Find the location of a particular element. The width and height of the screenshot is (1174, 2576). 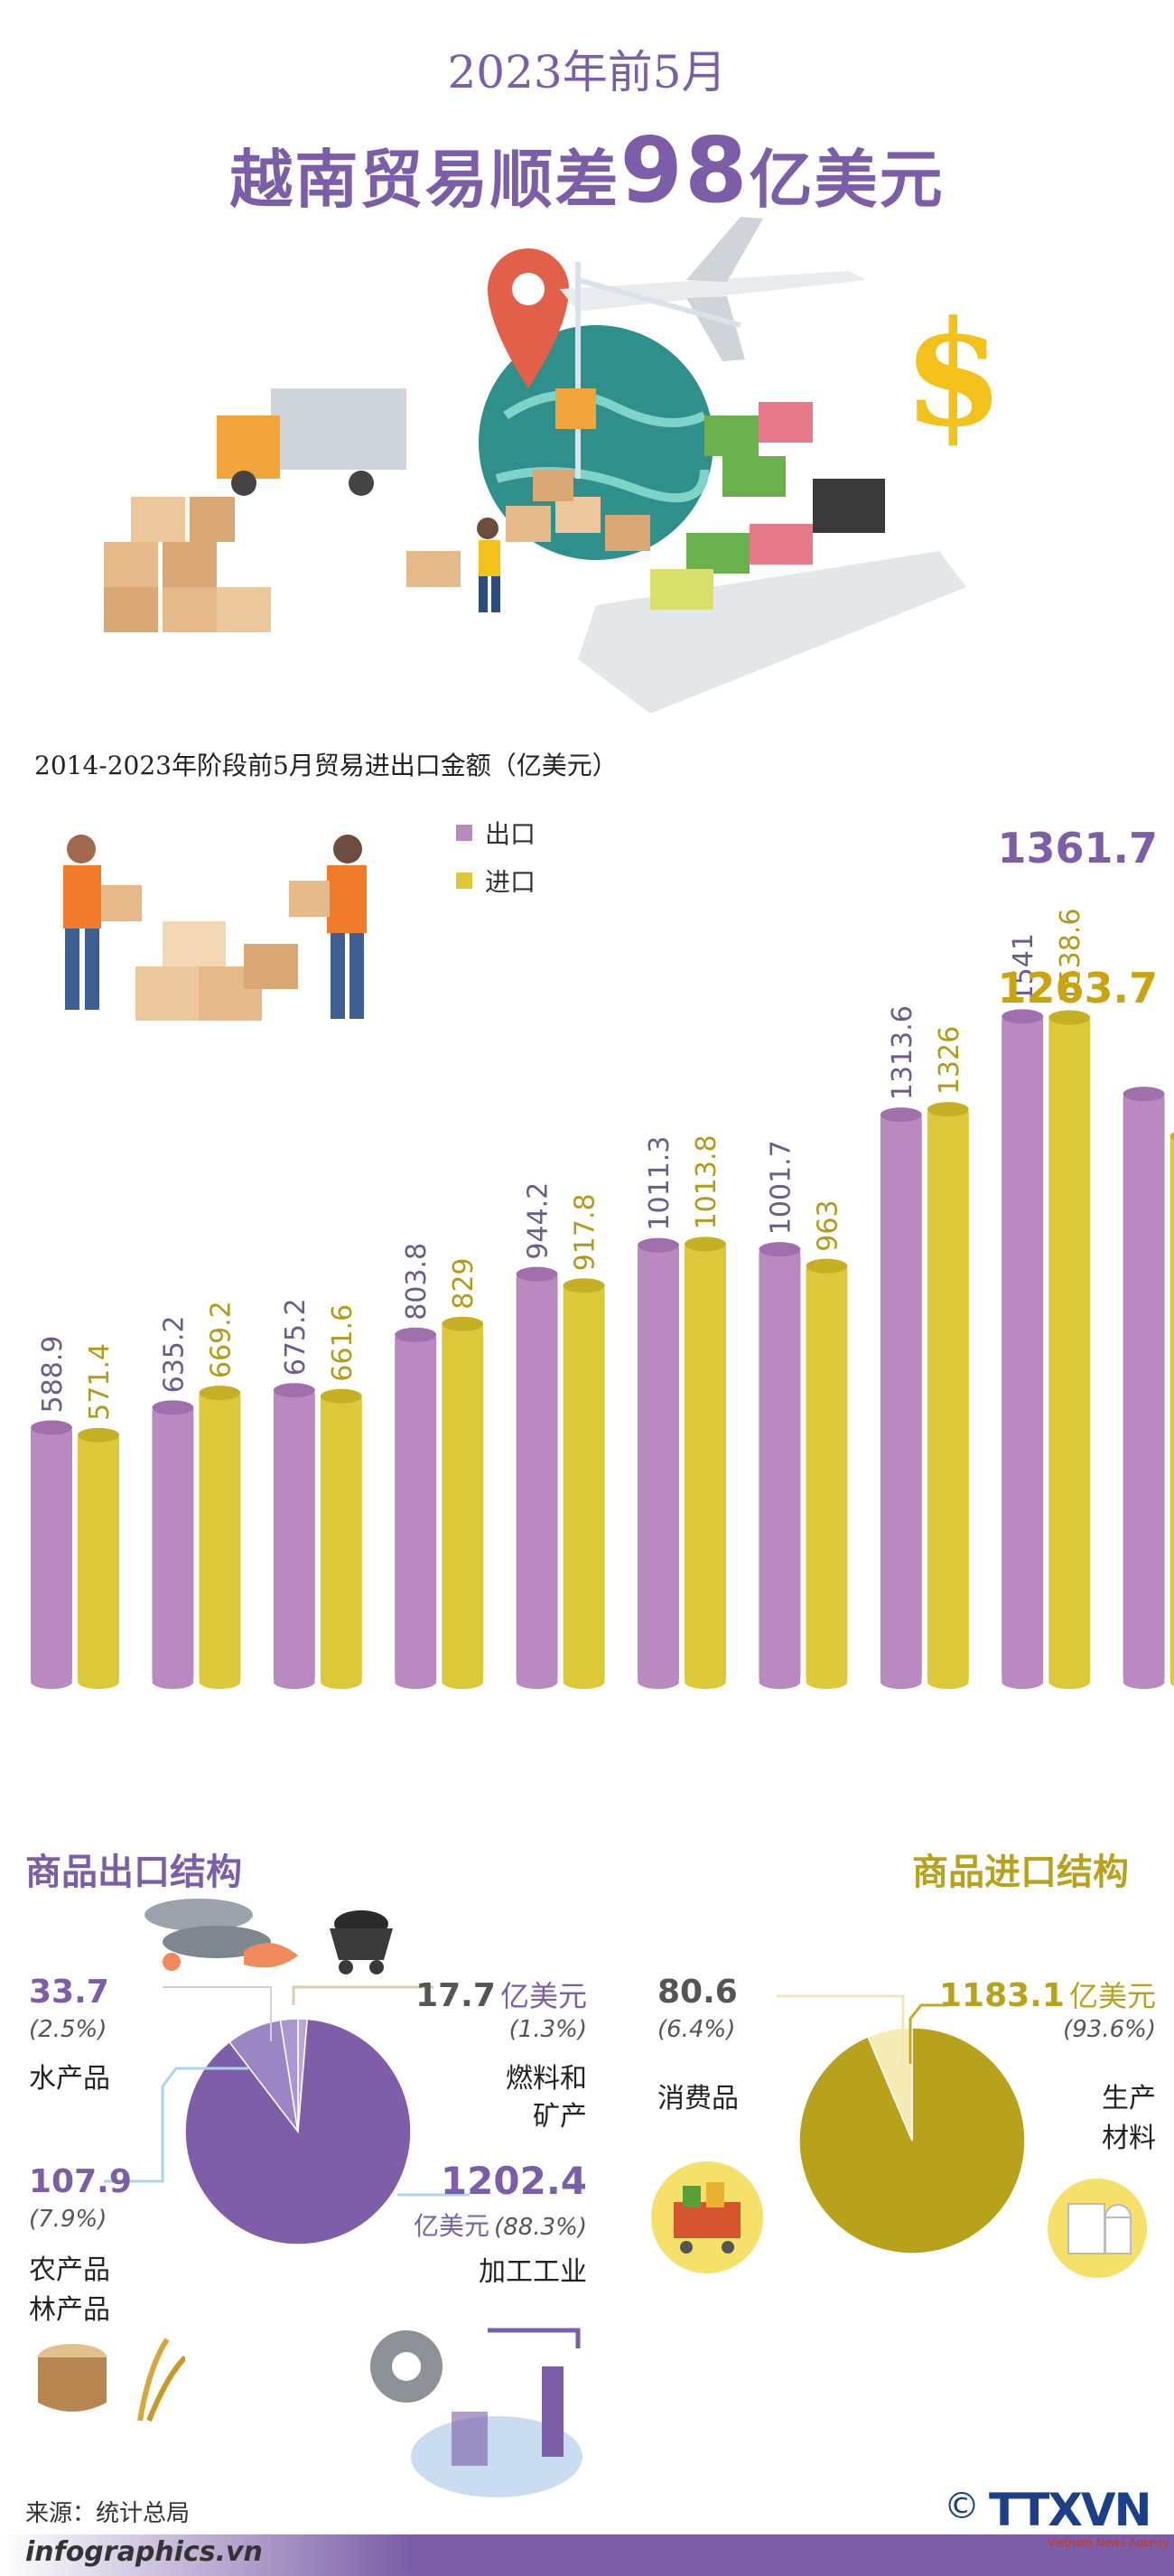

material-label-2: 材料 is located at coordinates (1129, 2138).